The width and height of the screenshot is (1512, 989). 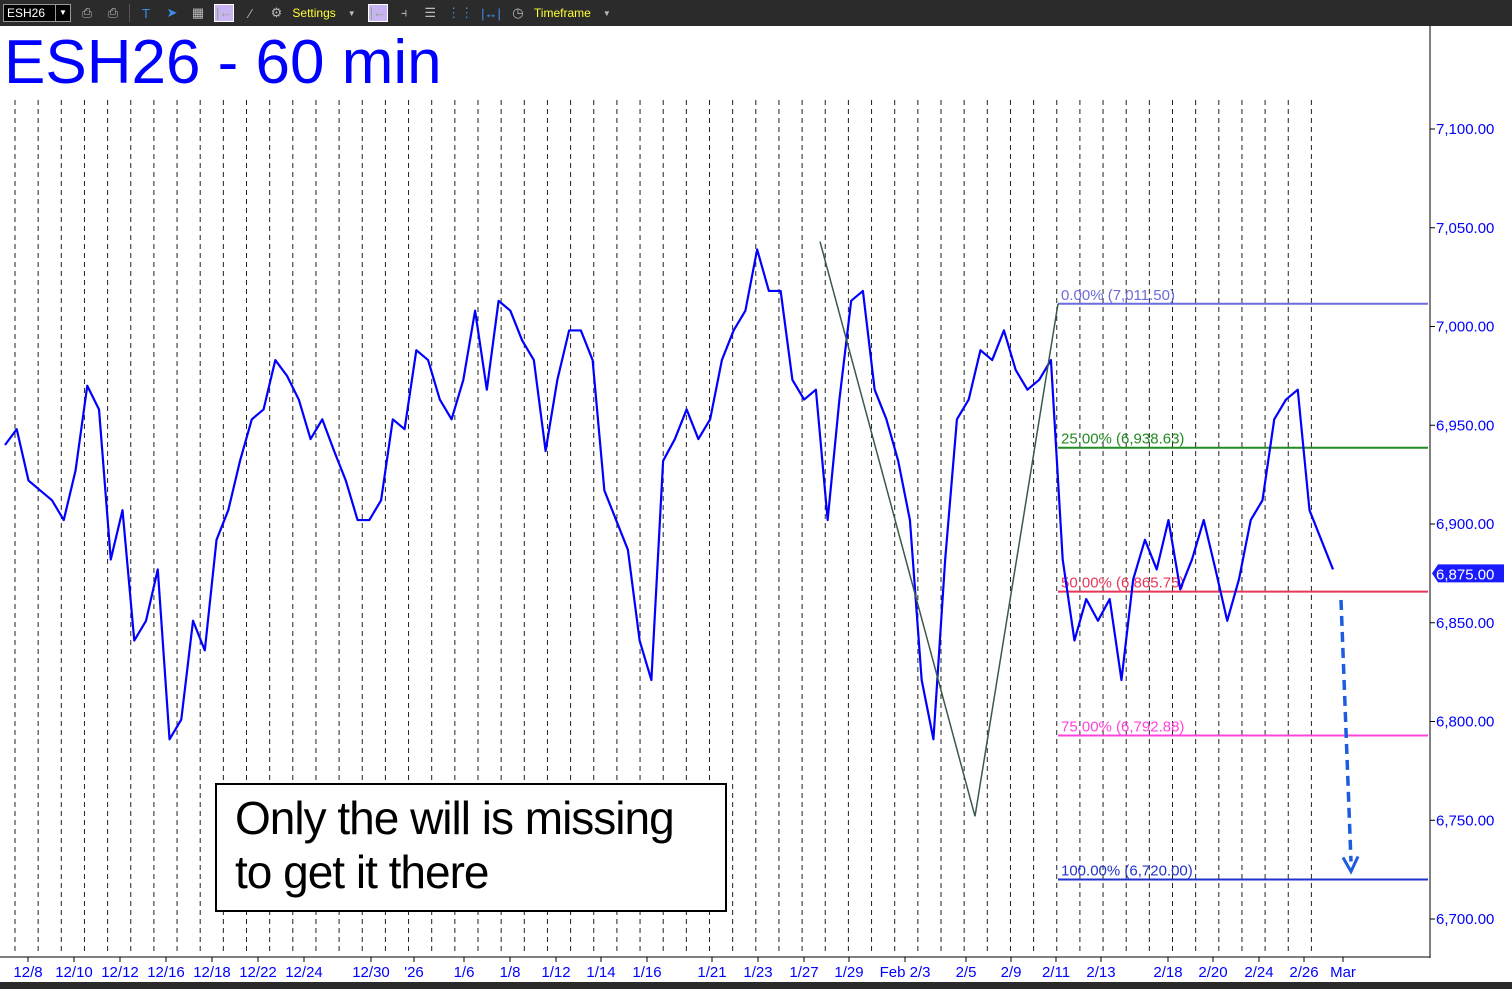 I want to click on x-tick-label: 1/8, so click(x=510, y=972).